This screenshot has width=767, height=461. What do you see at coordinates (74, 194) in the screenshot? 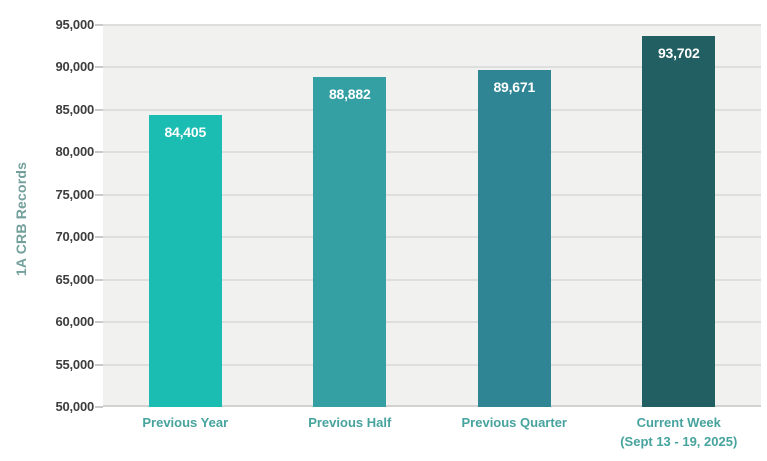
I see `y-tick-label: 75,000` at bounding box center [74, 194].